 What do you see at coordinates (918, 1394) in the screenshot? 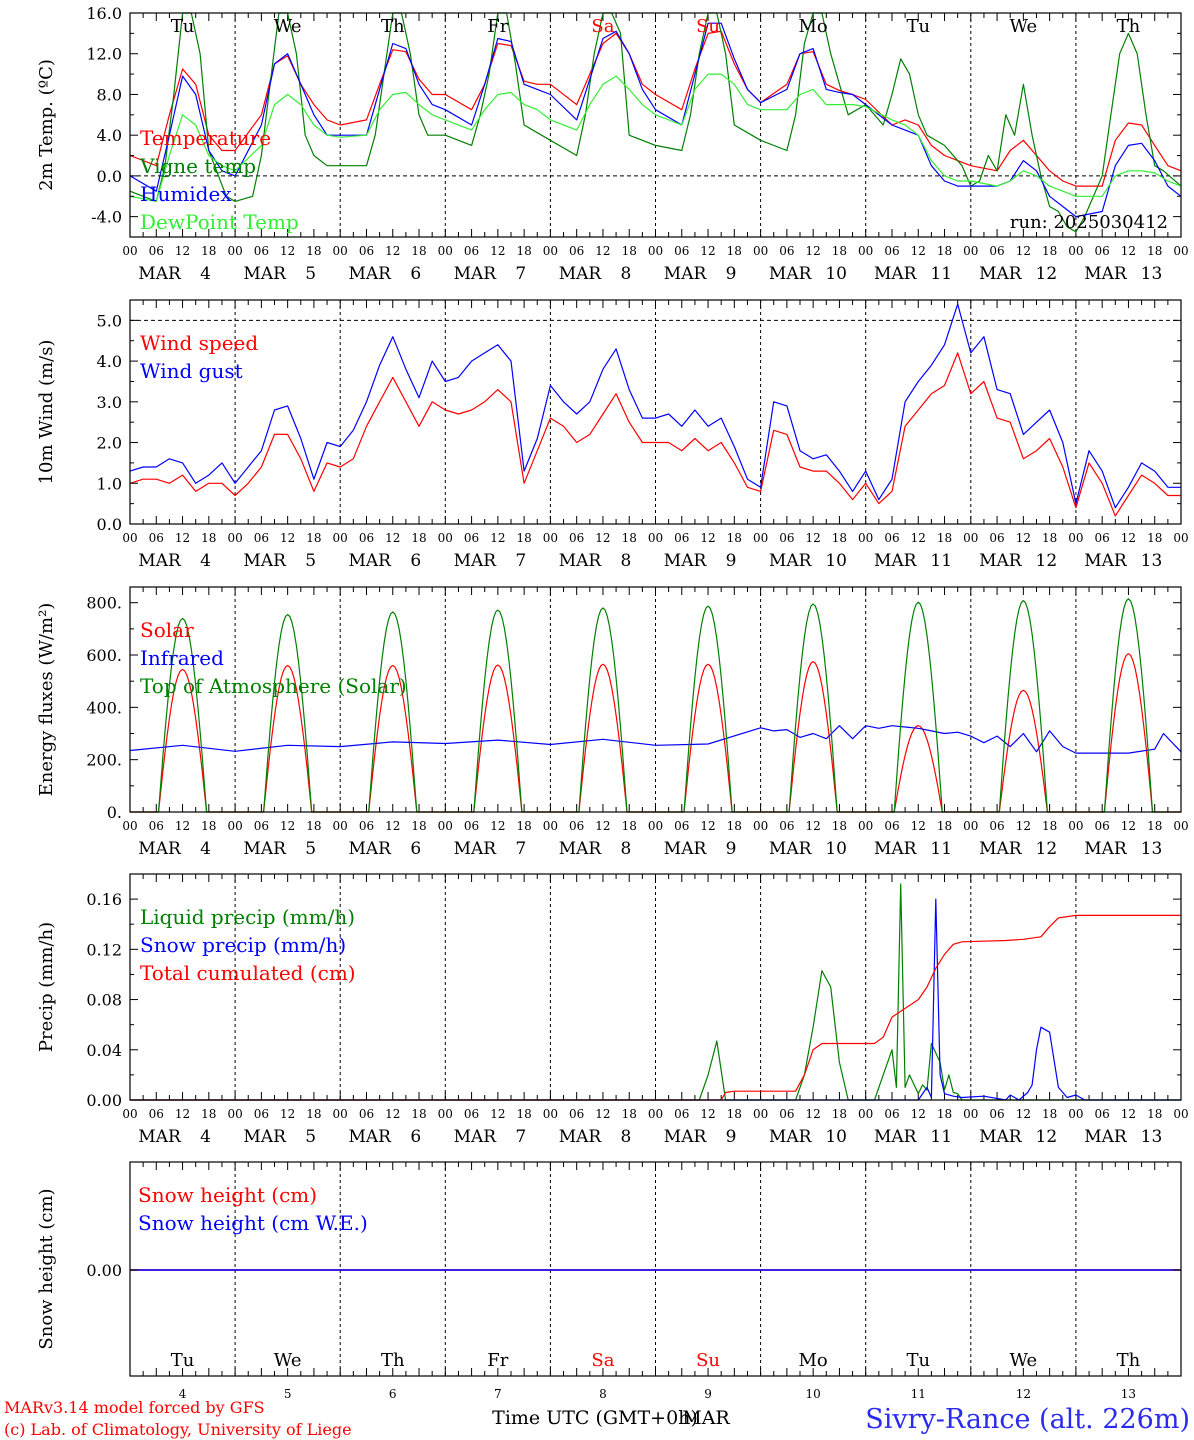
I see `date-number: 11` at bounding box center [918, 1394].